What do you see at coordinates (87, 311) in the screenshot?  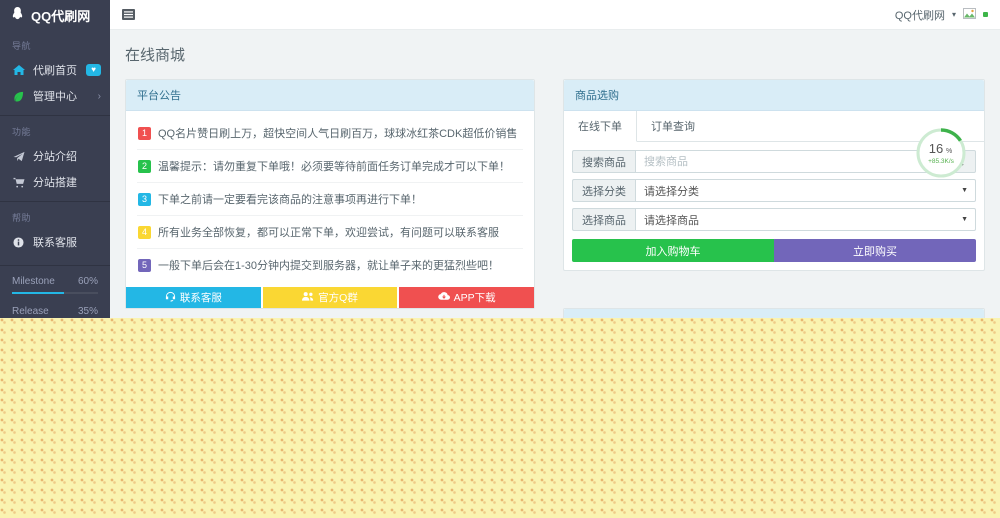 I see `progress-value-release: 35%` at bounding box center [87, 311].